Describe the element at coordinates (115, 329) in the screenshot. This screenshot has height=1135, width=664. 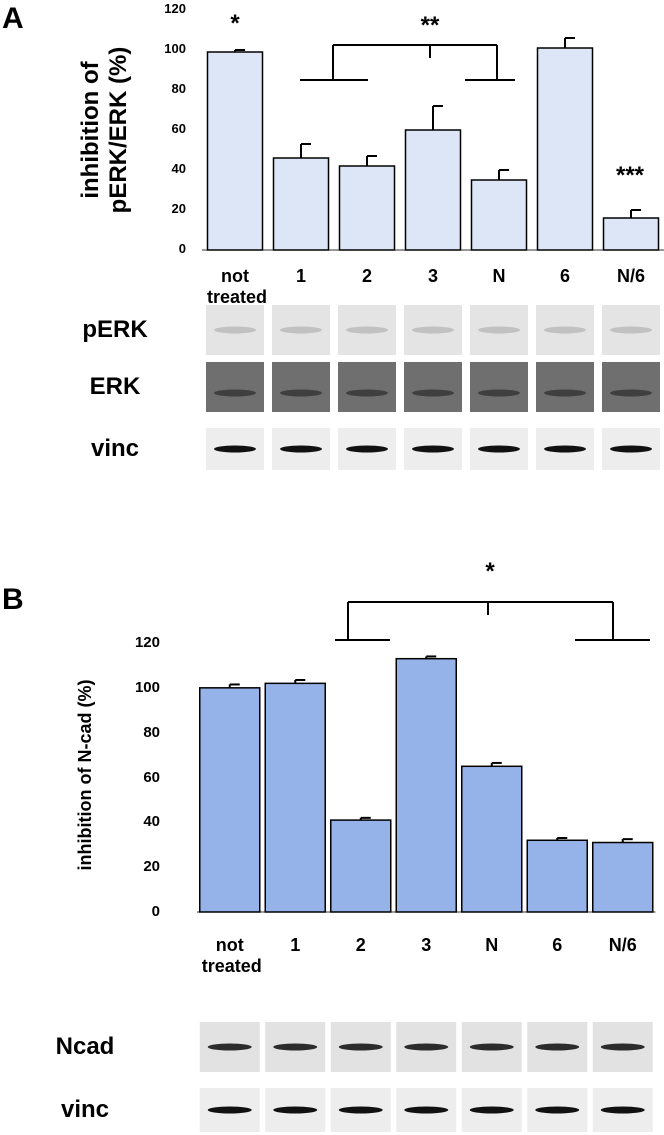
I see `blot-label: pERK` at that location.